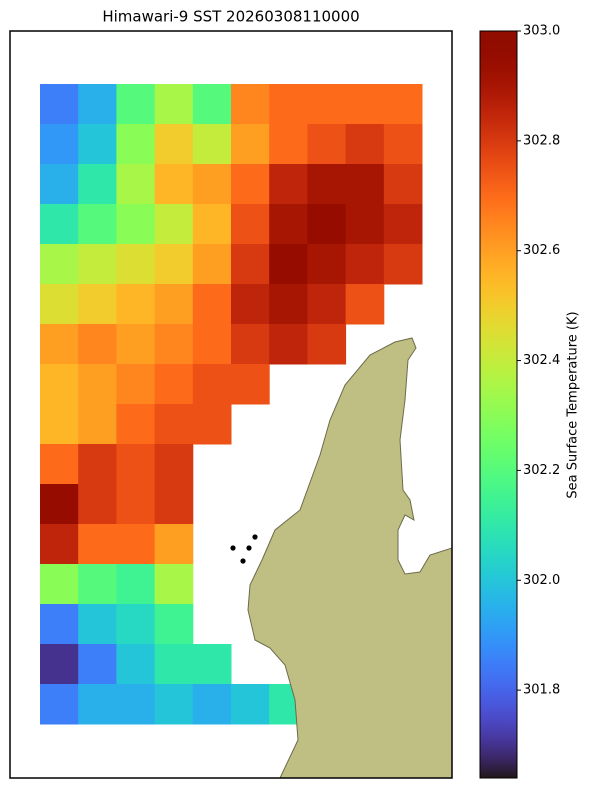  What do you see at coordinates (541, 31) in the screenshot?
I see `colorbar-tick-label: 303.0` at bounding box center [541, 31].